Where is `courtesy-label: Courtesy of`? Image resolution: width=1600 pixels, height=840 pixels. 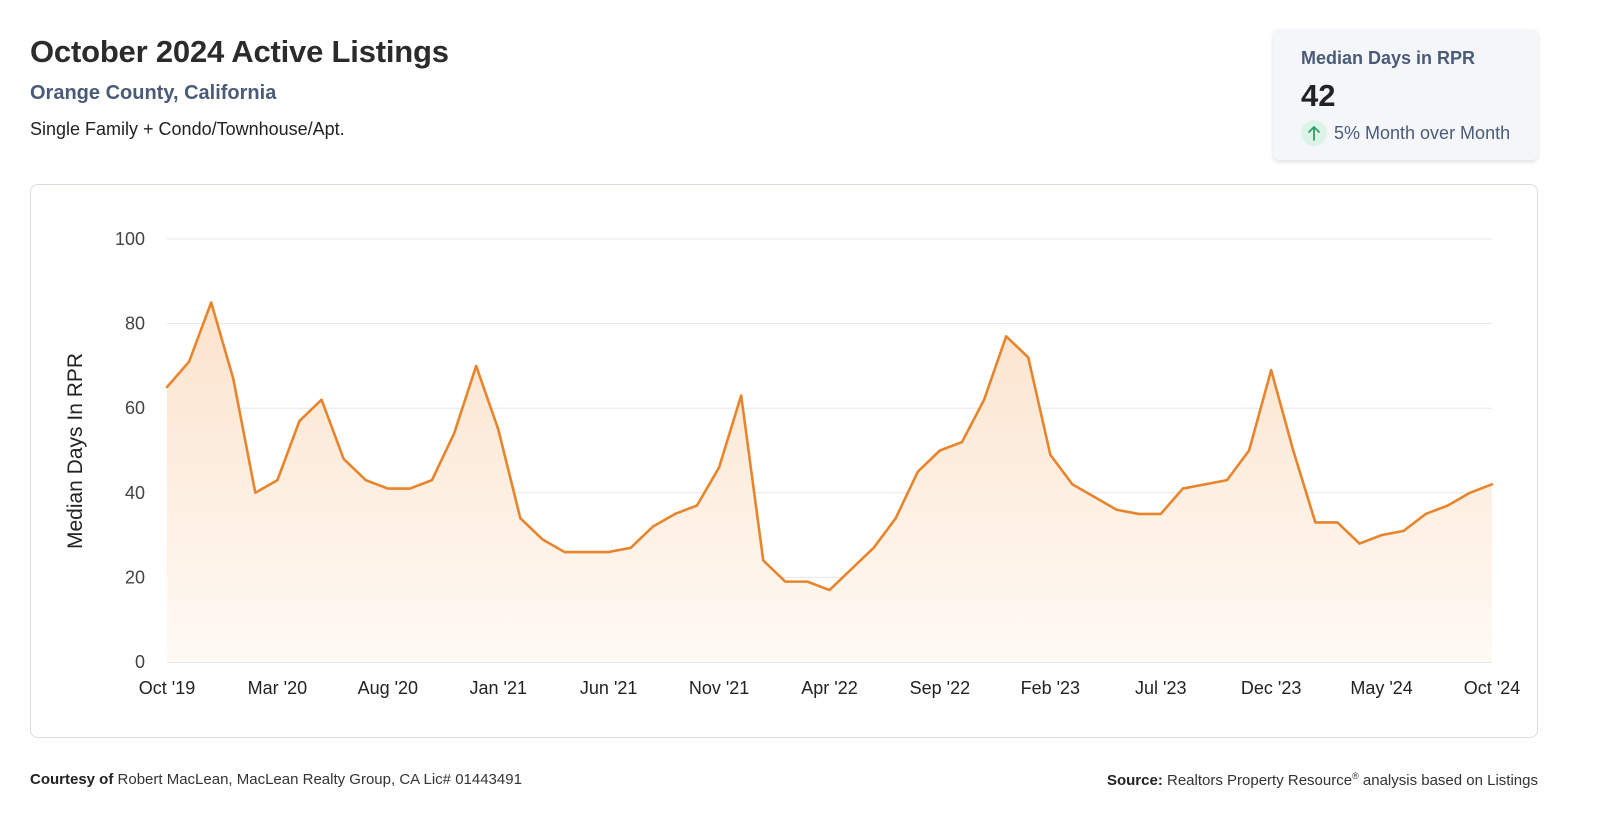 courtesy-label: Courtesy of is located at coordinates (72, 779).